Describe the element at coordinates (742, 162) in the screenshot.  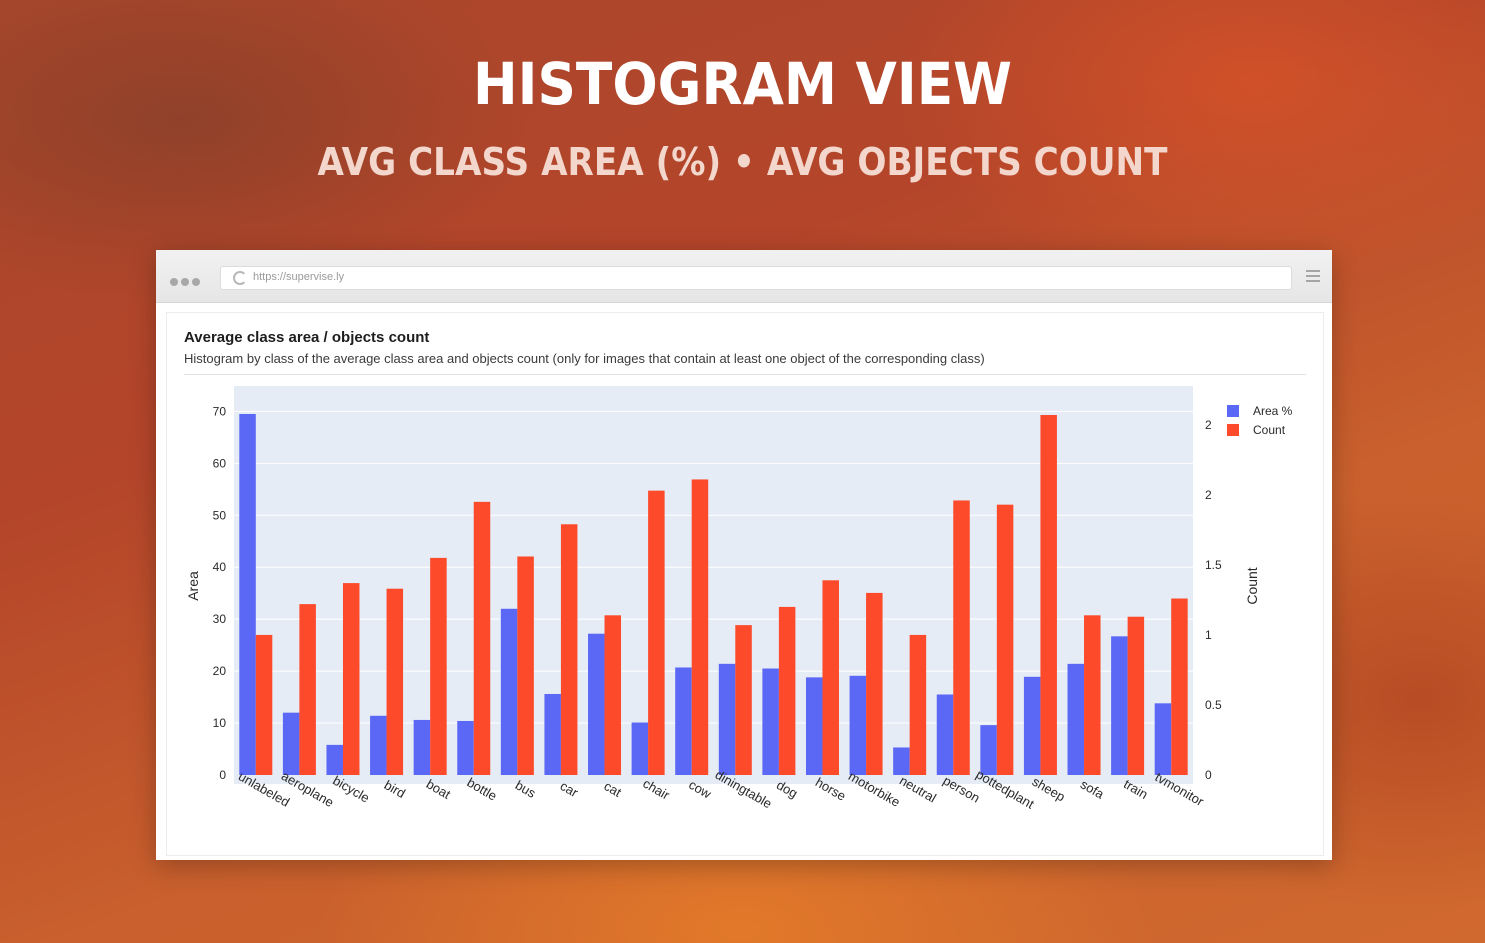
I see `hero-subtitle: AVG CLASS AREA (%) • AVG OBJECTS COUNT` at that location.